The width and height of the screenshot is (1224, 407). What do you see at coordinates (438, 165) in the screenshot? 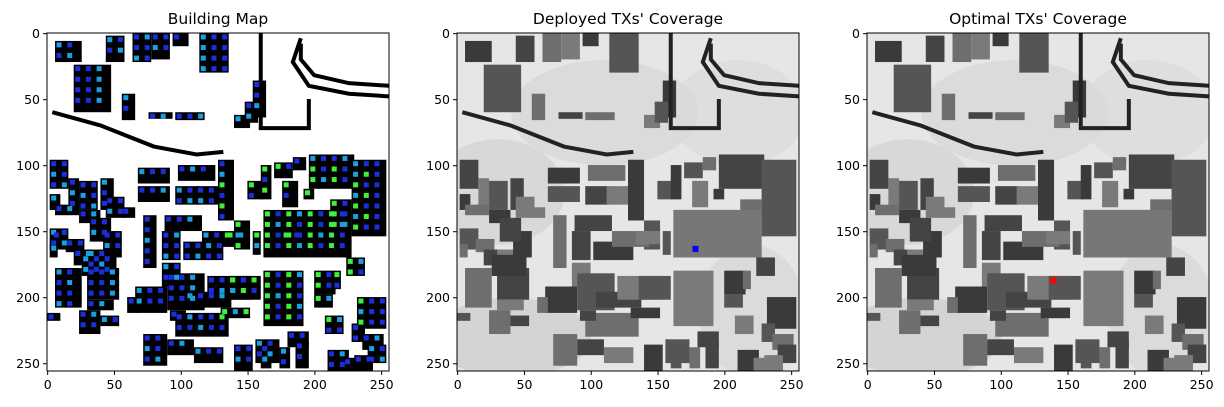
I see `y-tick-label: 100` at bounding box center [438, 165].